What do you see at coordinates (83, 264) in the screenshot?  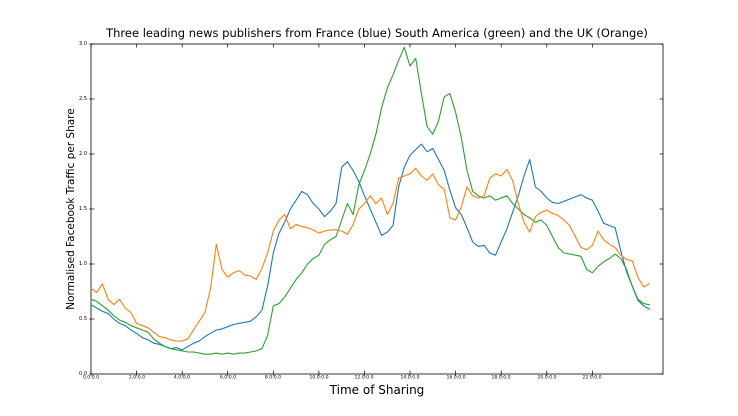 I see `y-tick-label: 1.0` at bounding box center [83, 264].